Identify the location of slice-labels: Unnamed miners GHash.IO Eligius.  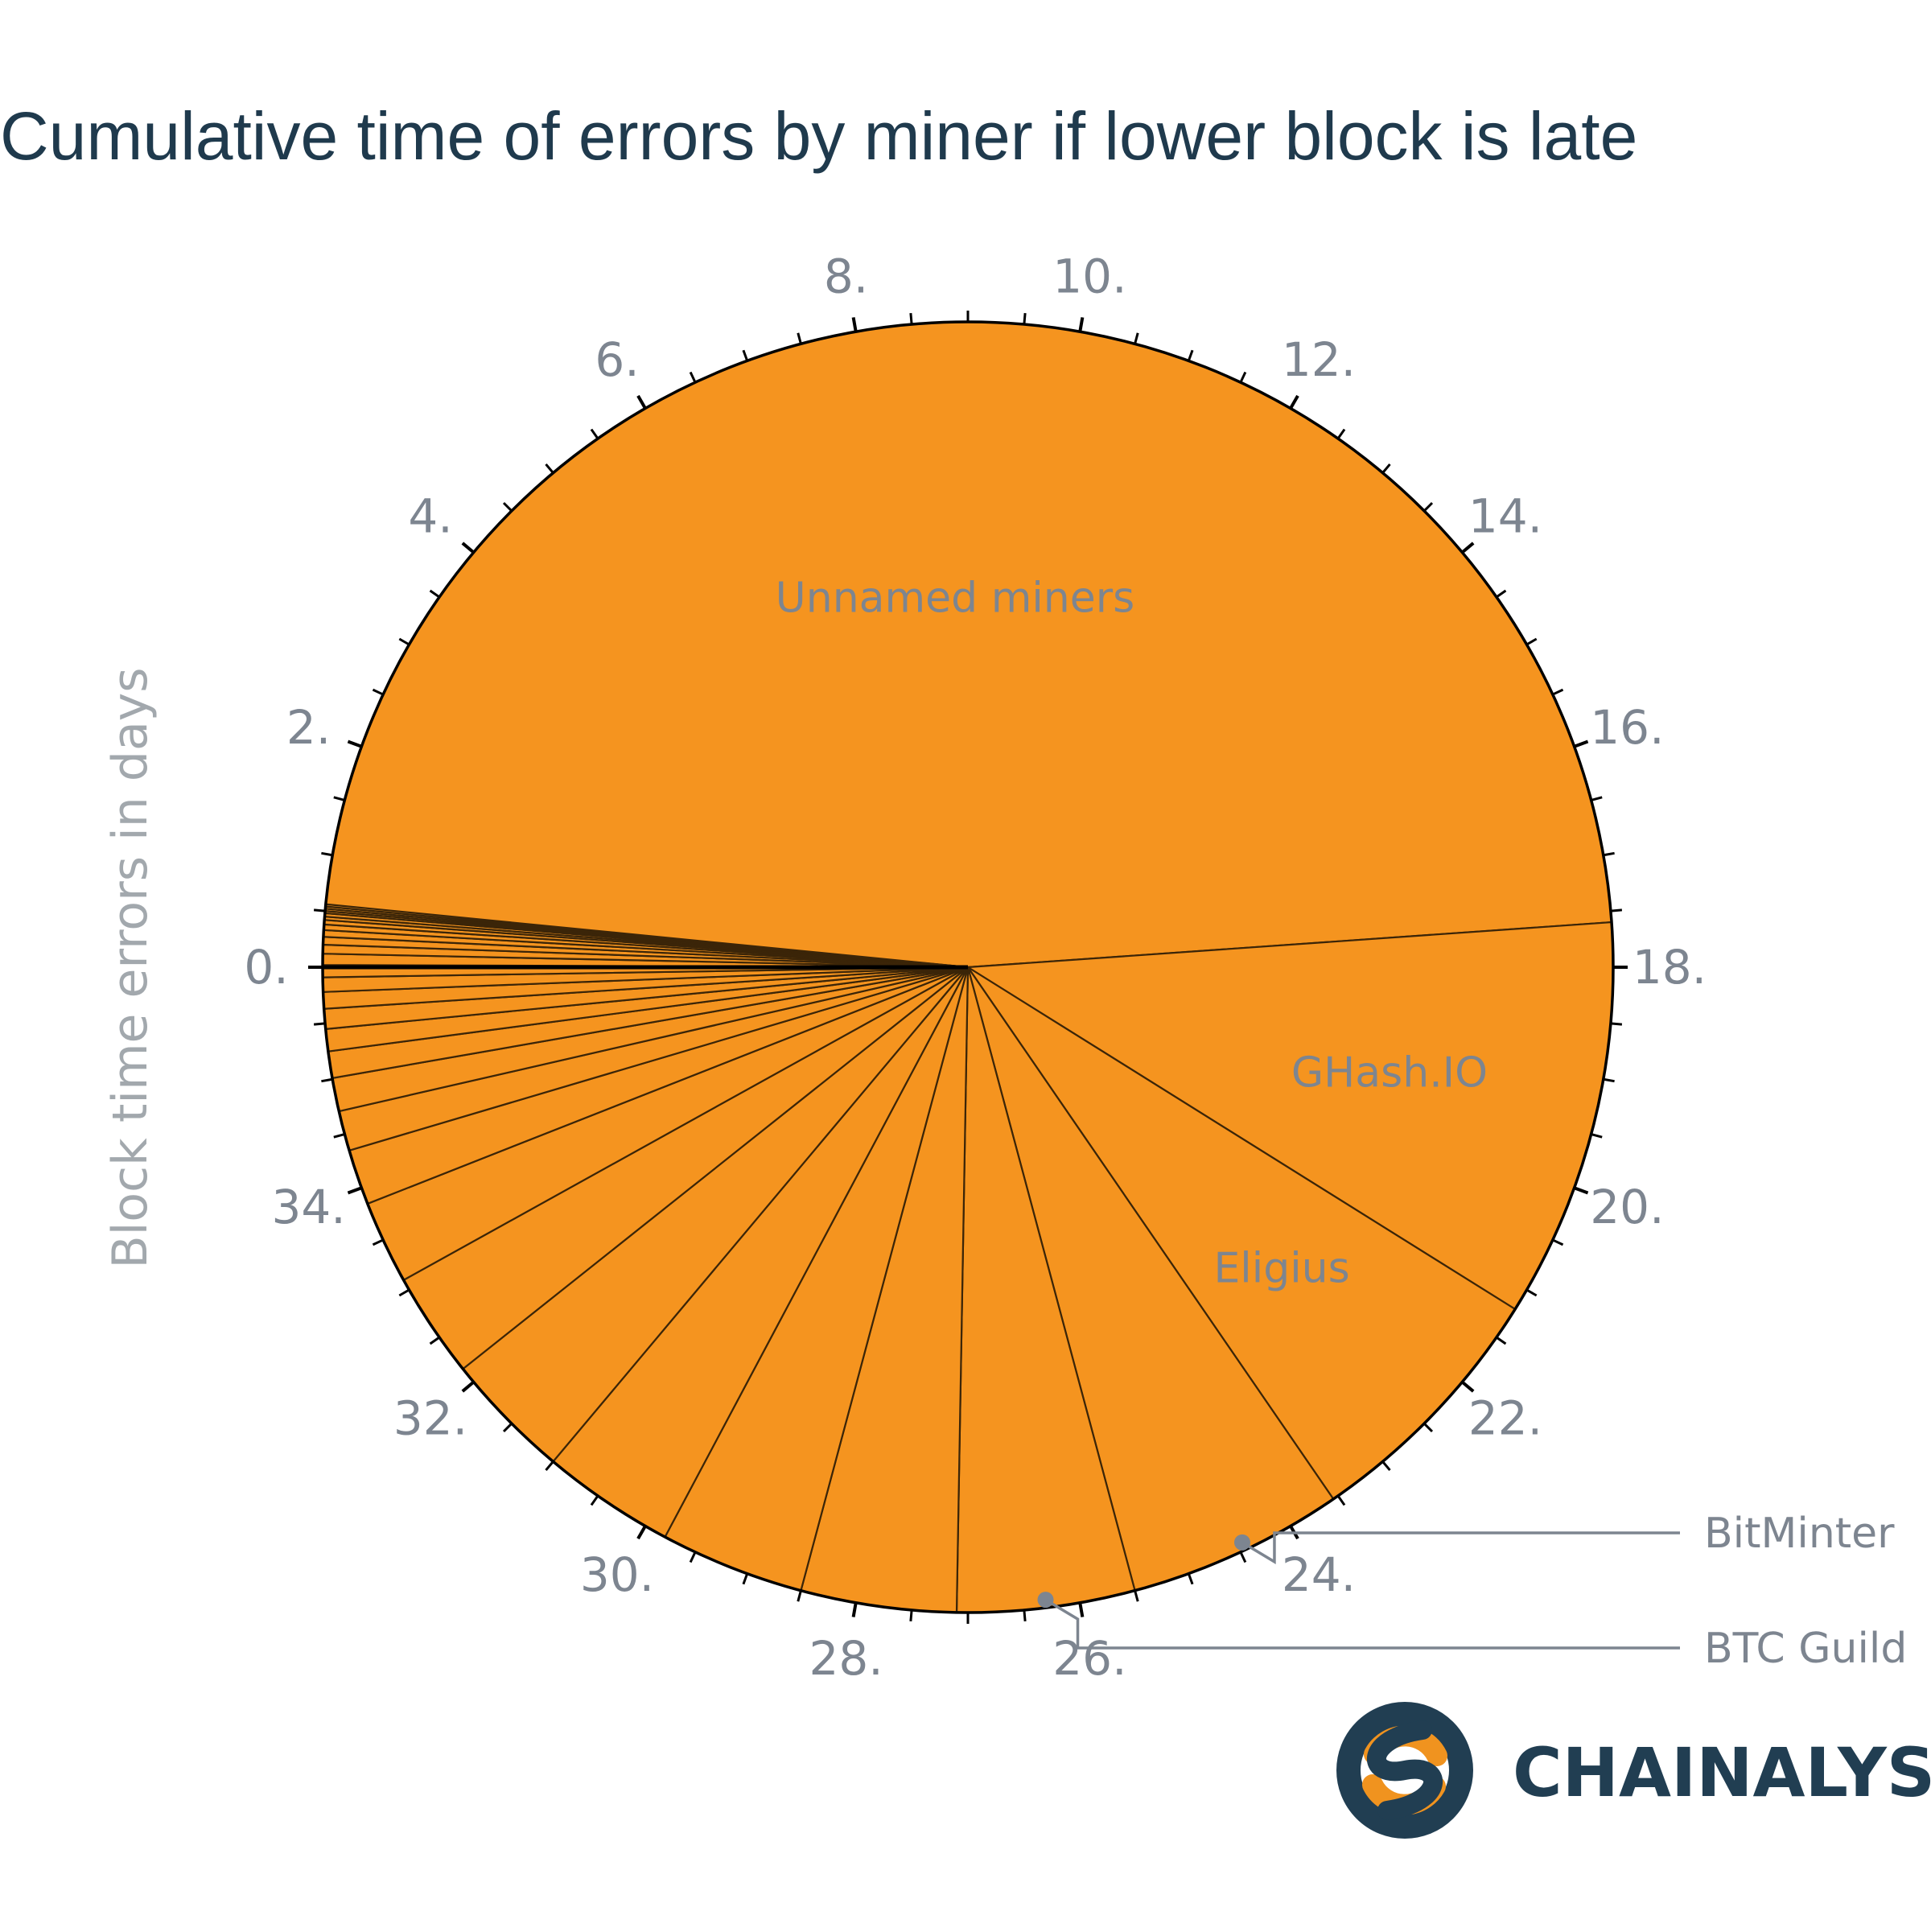
(1132, 933).